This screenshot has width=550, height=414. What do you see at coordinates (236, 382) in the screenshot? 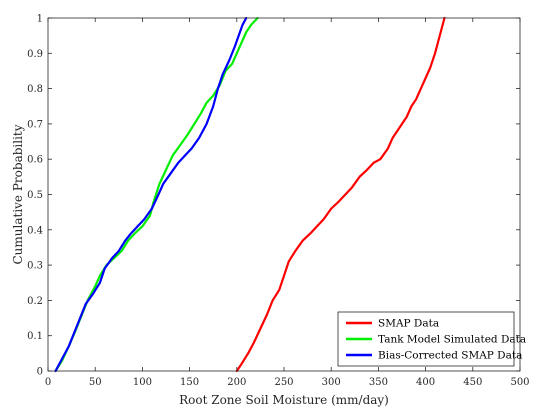
I see `x-tick-label: 200` at bounding box center [236, 382].